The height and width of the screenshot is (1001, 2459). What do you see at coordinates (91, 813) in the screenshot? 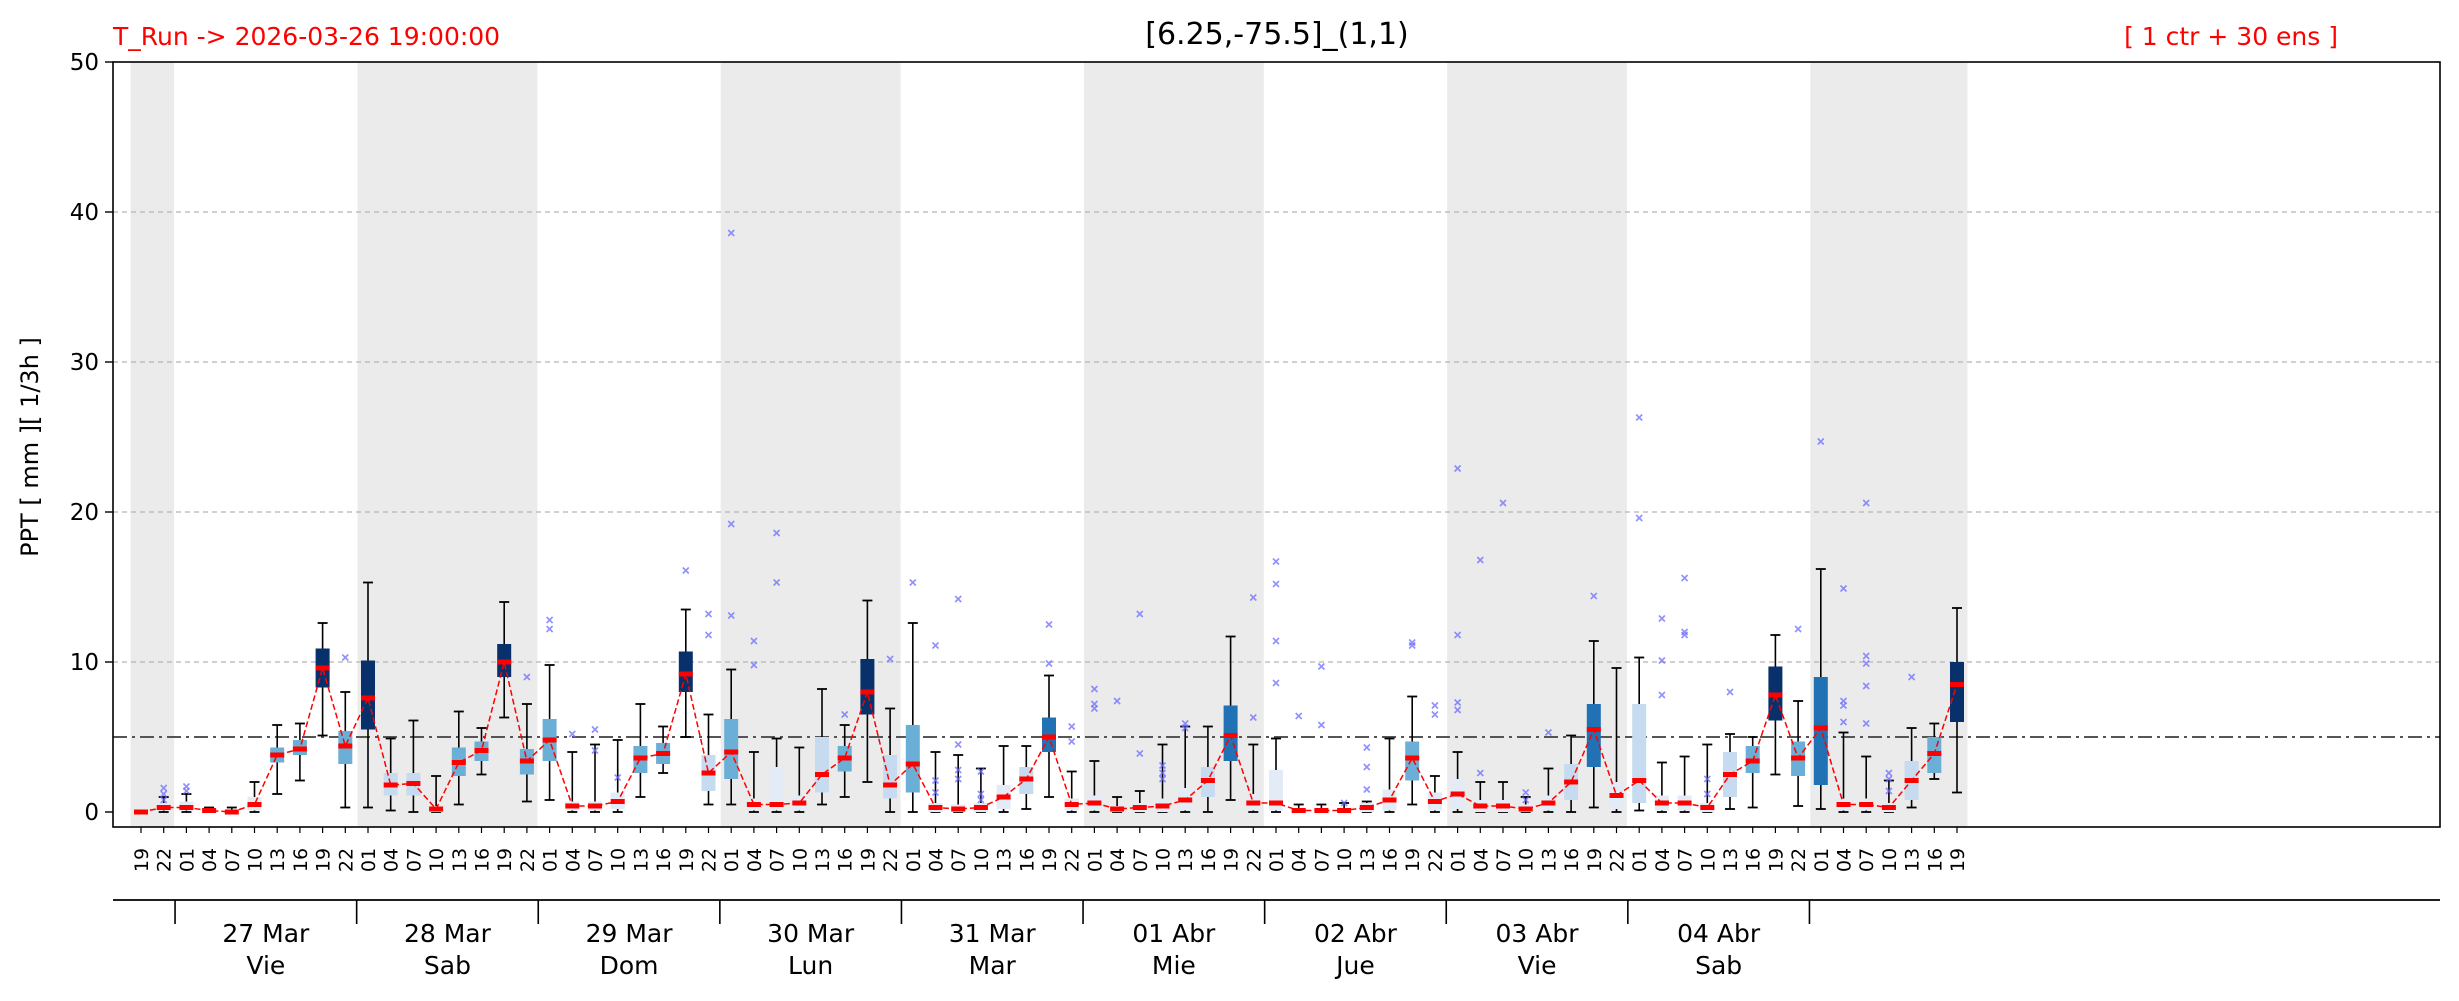
I see `y-tick-label: 0` at bounding box center [91, 813].